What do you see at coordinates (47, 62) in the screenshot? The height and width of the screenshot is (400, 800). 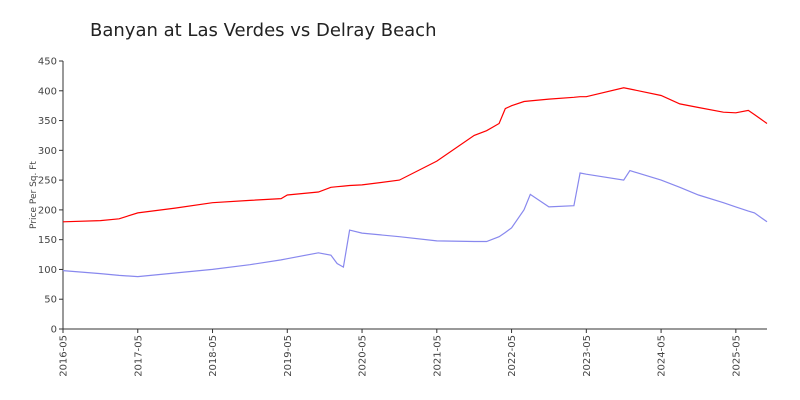 I see `y-tick-label: 450` at bounding box center [47, 62].